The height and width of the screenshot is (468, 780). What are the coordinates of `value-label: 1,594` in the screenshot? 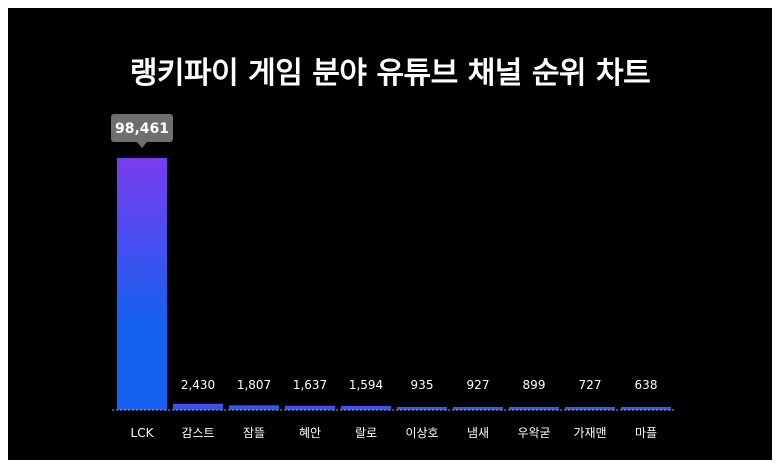 It's located at (366, 385).